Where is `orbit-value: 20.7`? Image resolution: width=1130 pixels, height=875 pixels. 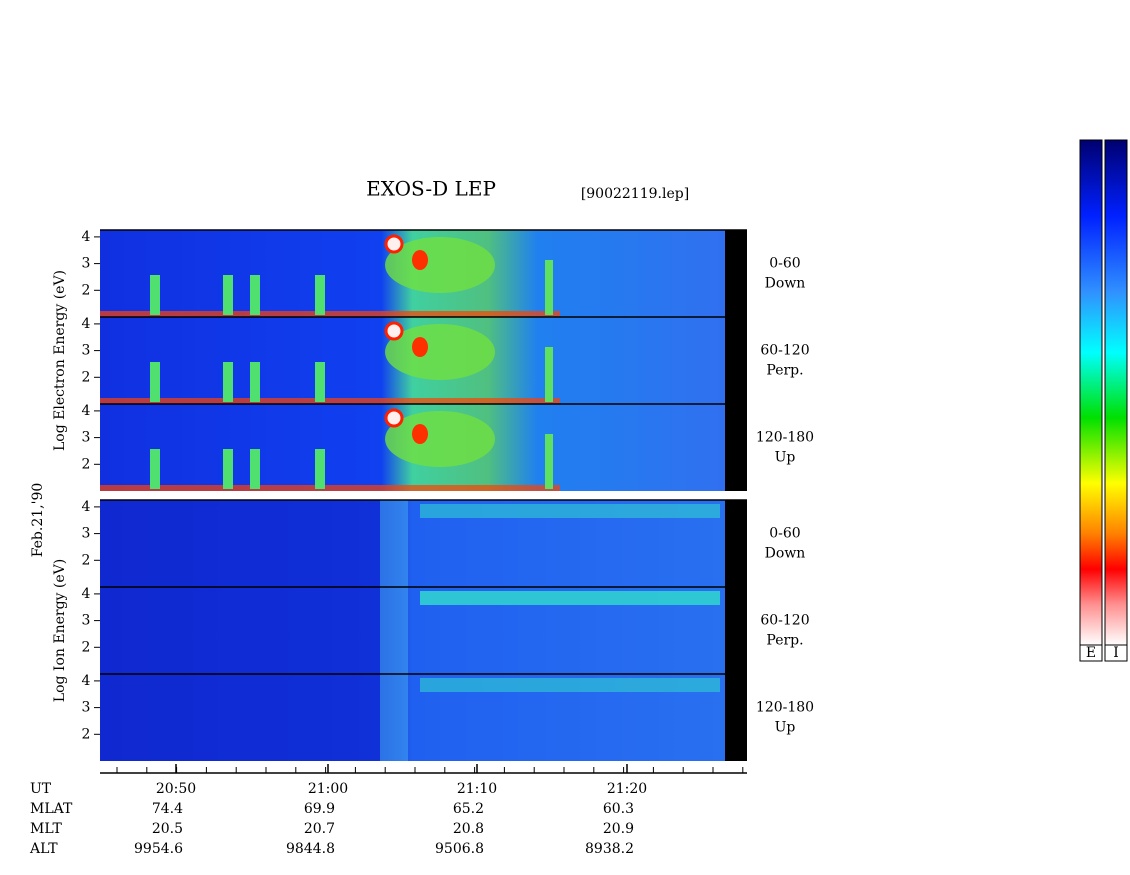 orbit-value: 20.7 is located at coordinates (319, 829).